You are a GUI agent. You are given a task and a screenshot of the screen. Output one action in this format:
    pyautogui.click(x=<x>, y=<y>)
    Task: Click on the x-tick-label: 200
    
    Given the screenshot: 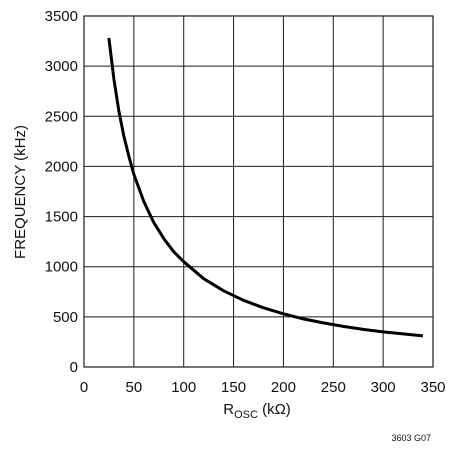 What is the action you would take?
    pyautogui.click(x=283, y=387)
    